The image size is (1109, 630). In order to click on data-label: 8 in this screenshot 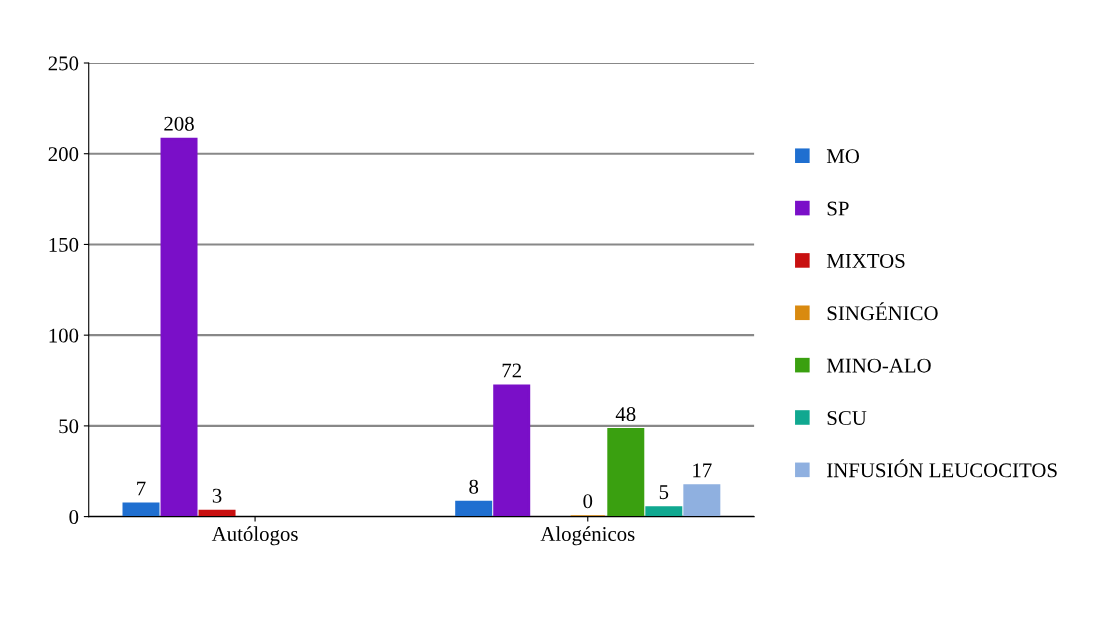, I will do `click(474, 486)`.